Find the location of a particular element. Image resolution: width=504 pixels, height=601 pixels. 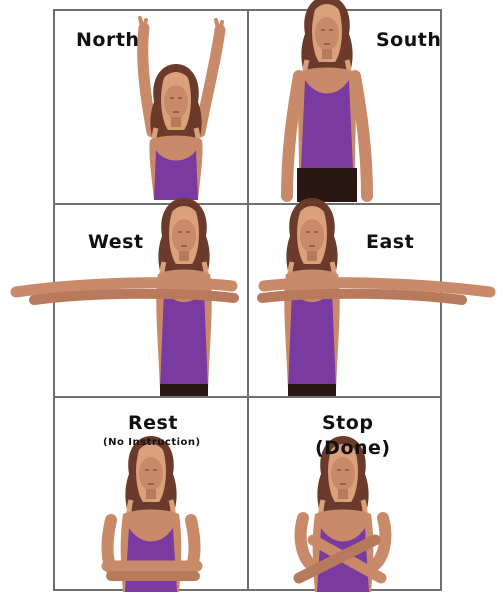

stop-sublabel: (Done) is located at coordinates (353, 448).